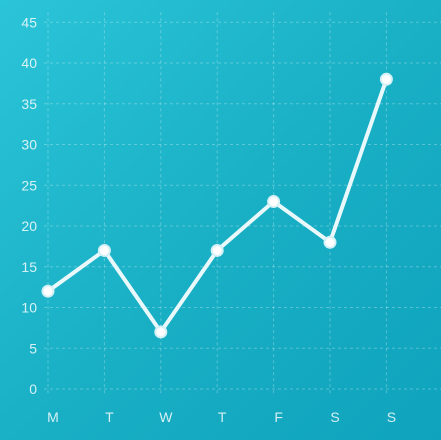  Describe the element at coordinates (29, 205) in the screenshot. I see `y-axis-ticks: 0 5 10 15 20 25 30 35 40 45` at that location.